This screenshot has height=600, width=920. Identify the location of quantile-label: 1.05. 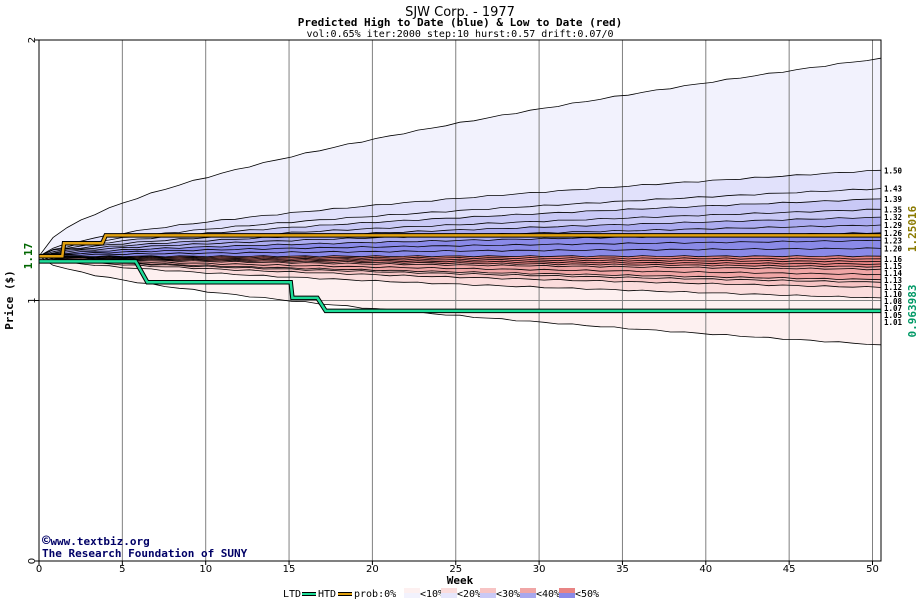
(893, 315).